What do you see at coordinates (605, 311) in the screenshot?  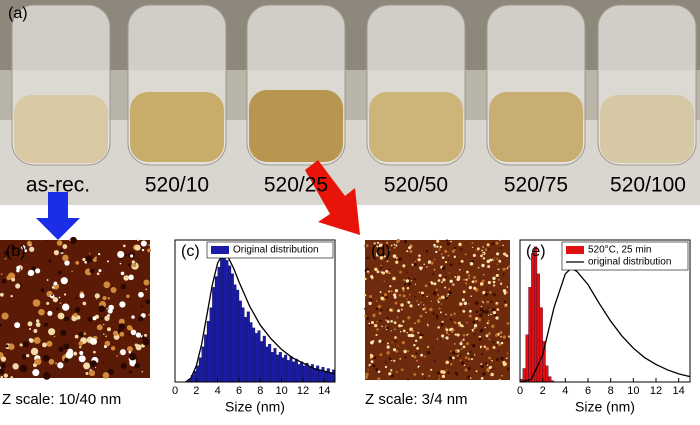 I see `plot-frame` at bounding box center [605, 311].